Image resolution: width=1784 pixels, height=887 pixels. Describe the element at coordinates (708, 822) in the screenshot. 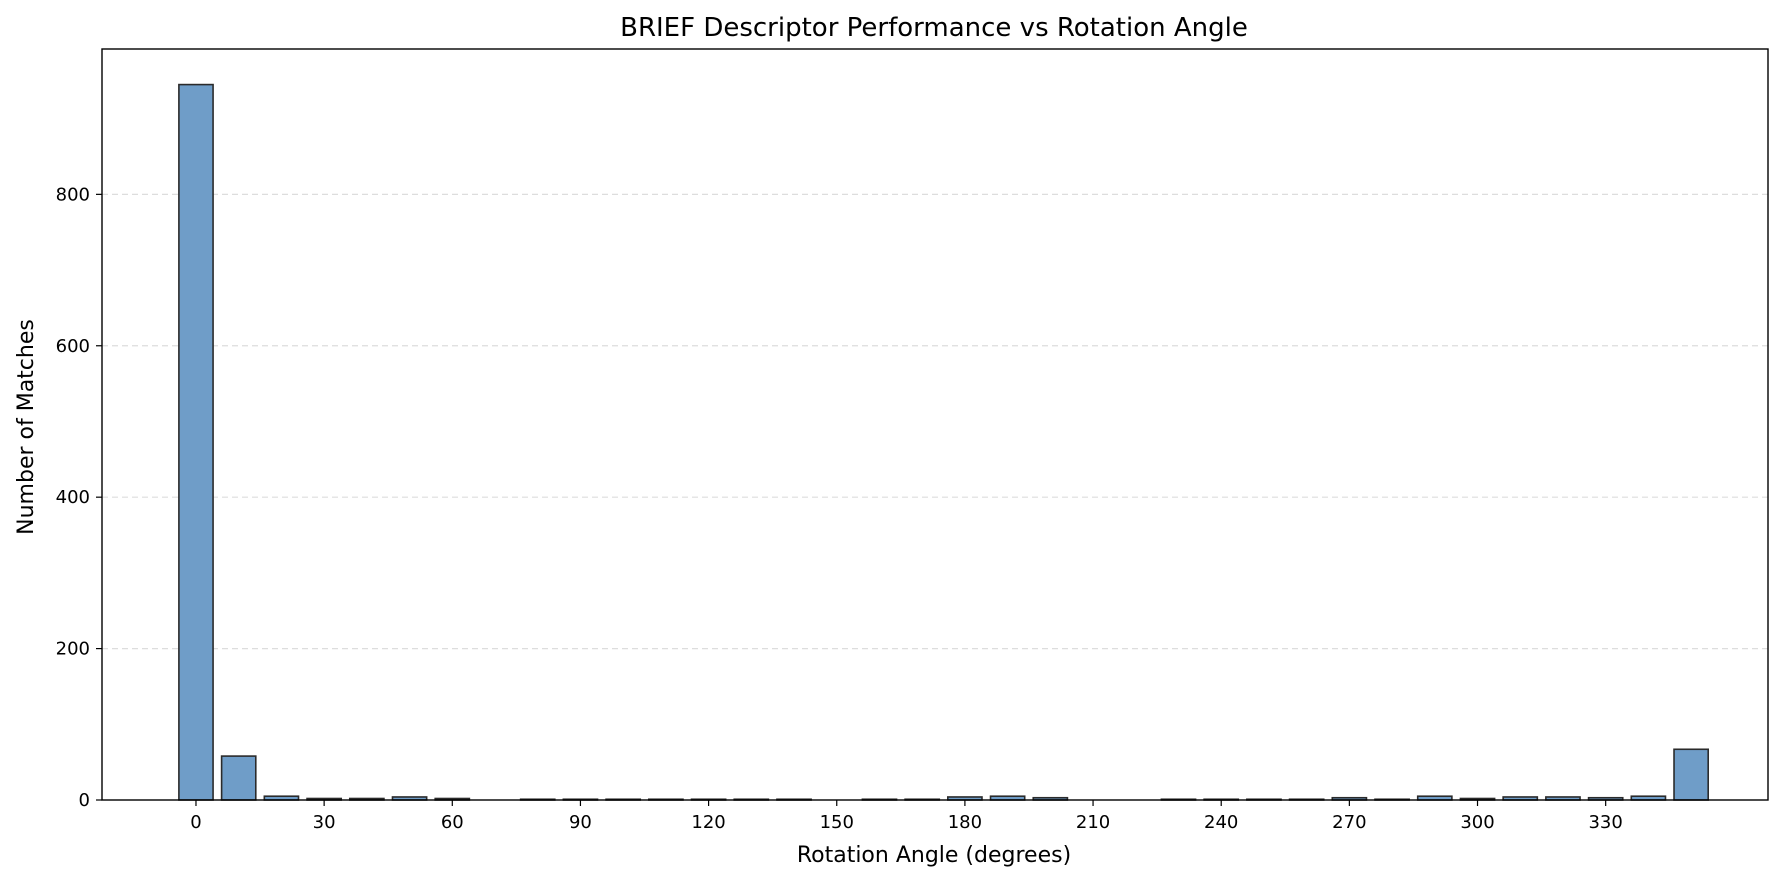

I see `x-tick-label: 120` at that location.